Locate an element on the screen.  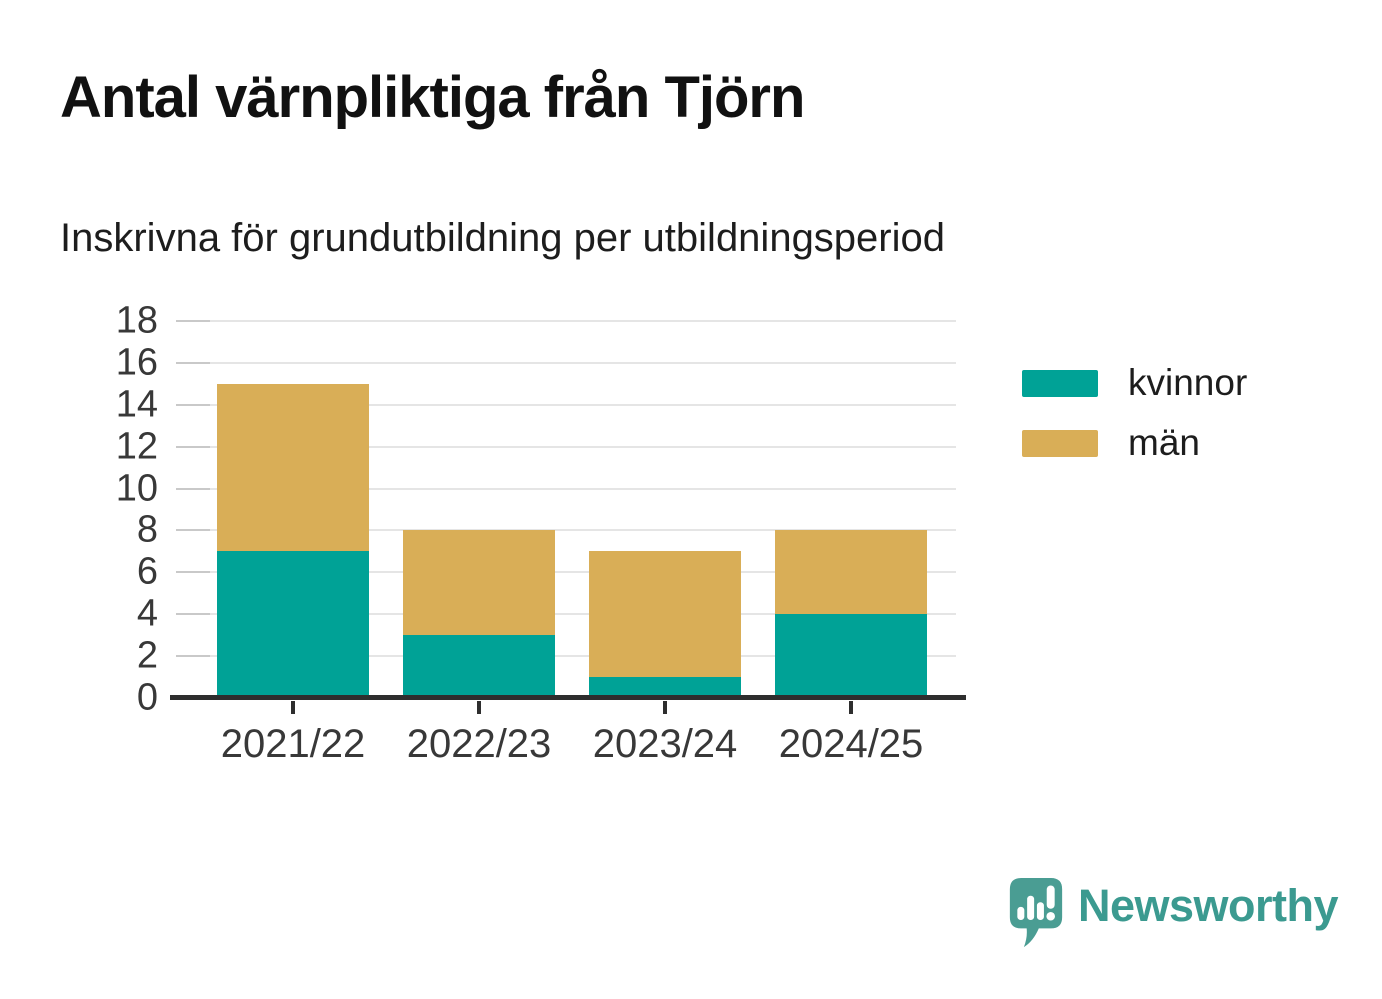
chart-title: Antal värnpliktiga från Tjörn is located at coordinates (432, 97).